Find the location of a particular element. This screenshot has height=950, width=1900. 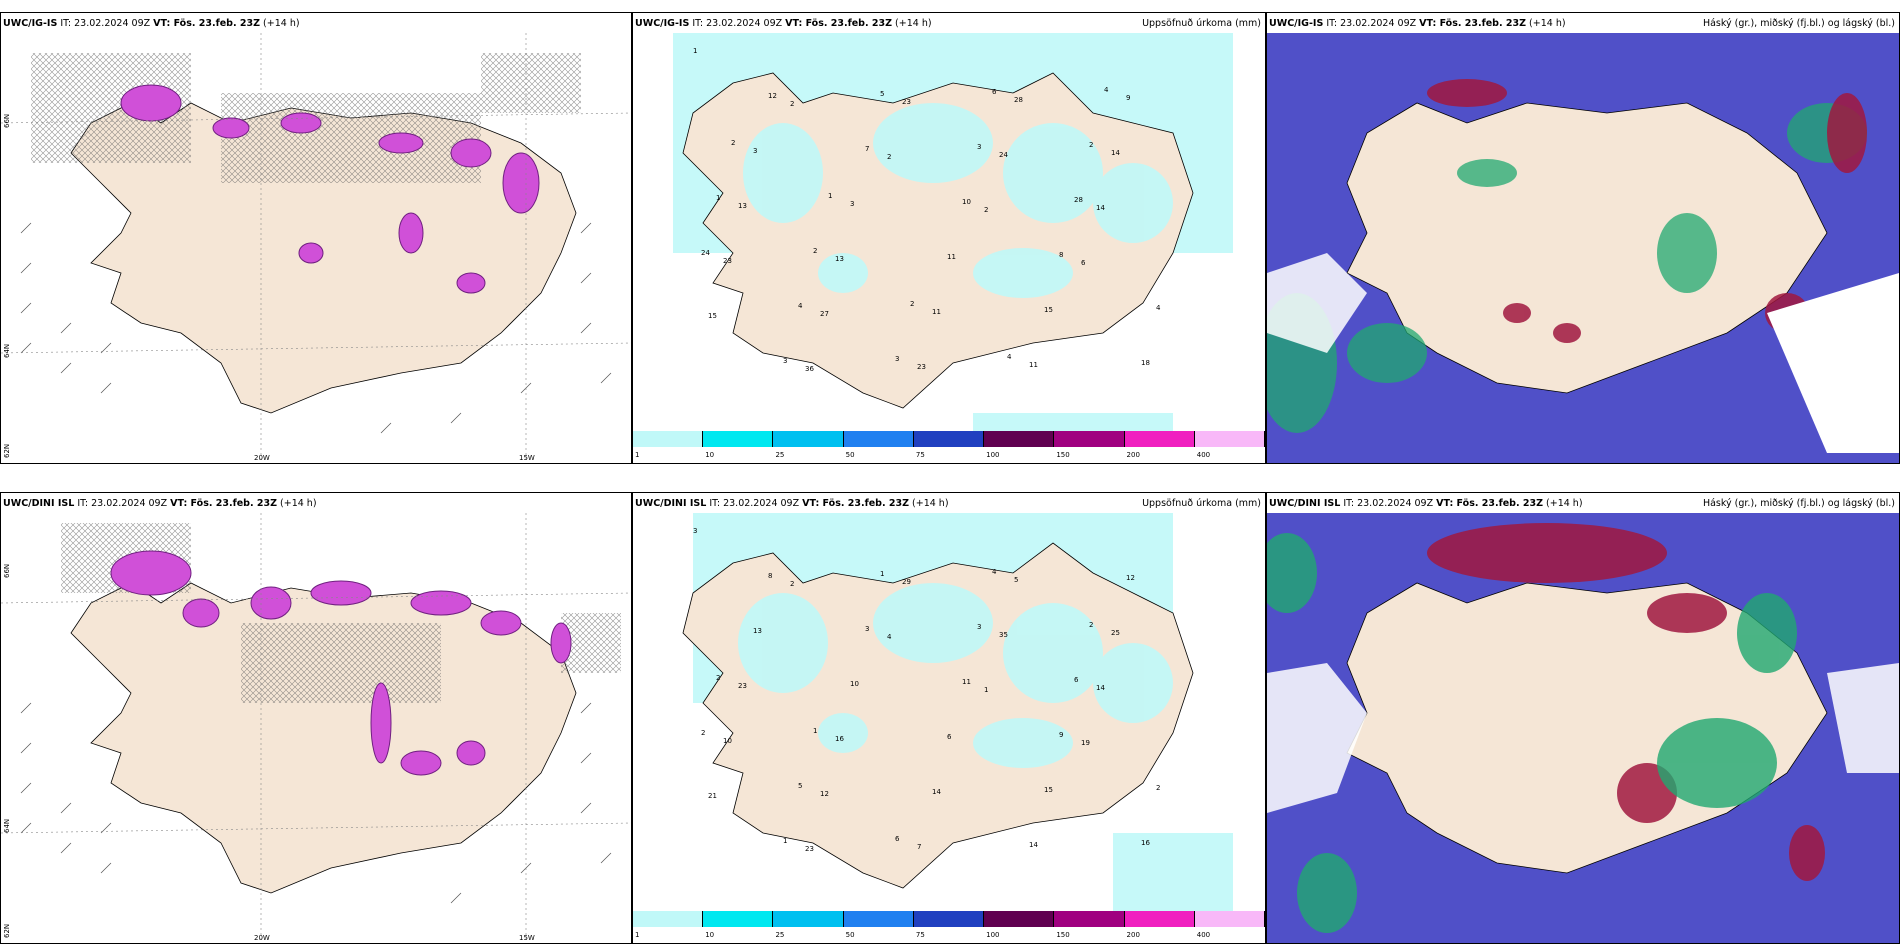

lon-label-20w: 20W is located at coordinates (262, 938).